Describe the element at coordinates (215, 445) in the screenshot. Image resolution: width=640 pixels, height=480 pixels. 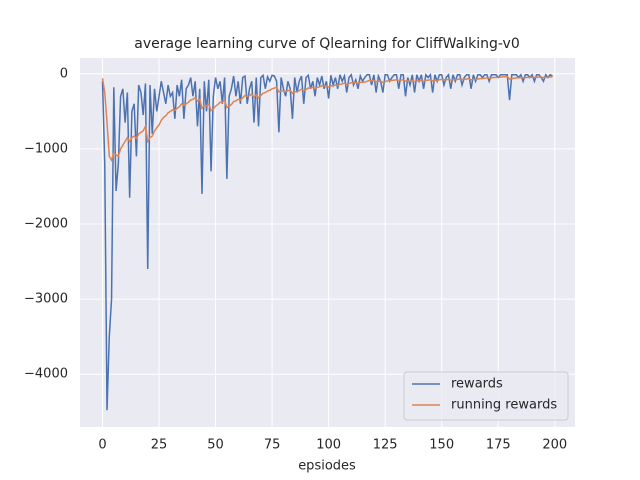
I see `x-tick-label: 50` at that location.